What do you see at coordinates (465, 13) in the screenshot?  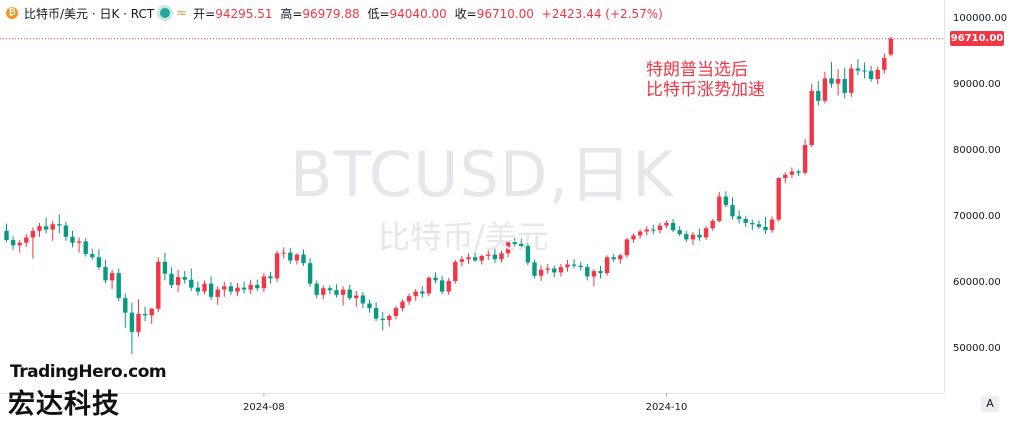 I see `close-label: 收=` at bounding box center [465, 13].